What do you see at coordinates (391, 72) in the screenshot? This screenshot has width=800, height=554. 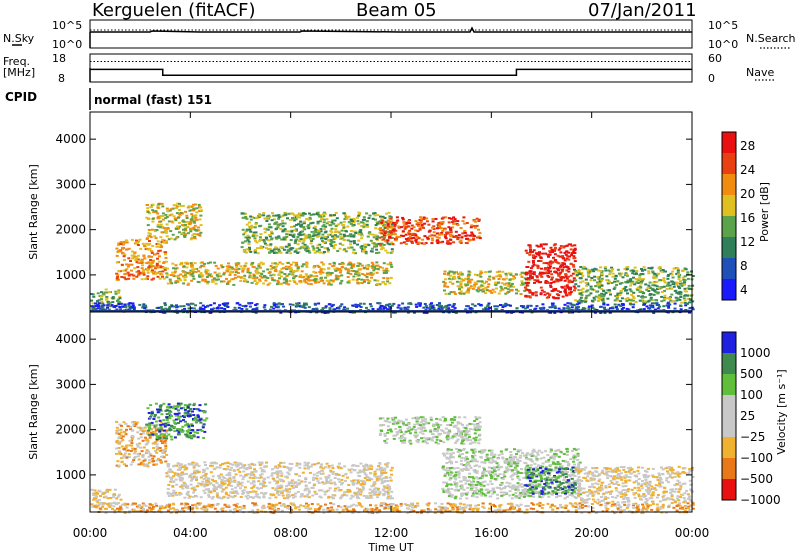 I see `frequency-series` at bounding box center [391, 72].